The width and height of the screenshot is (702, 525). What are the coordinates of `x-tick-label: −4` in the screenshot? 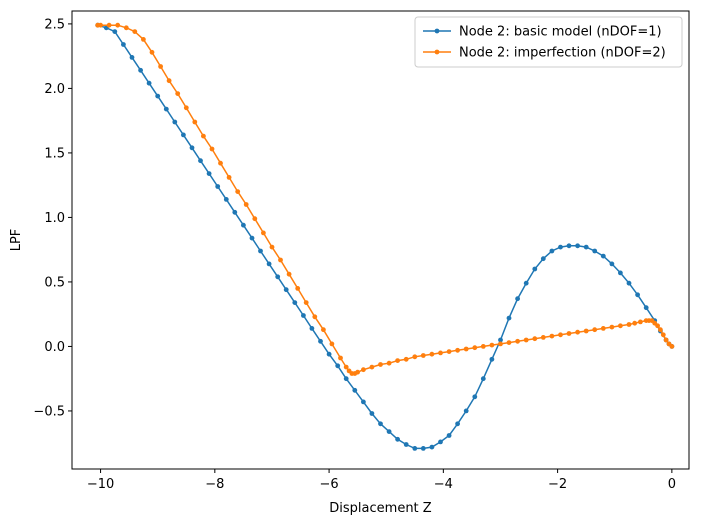 It's located at (443, 484).